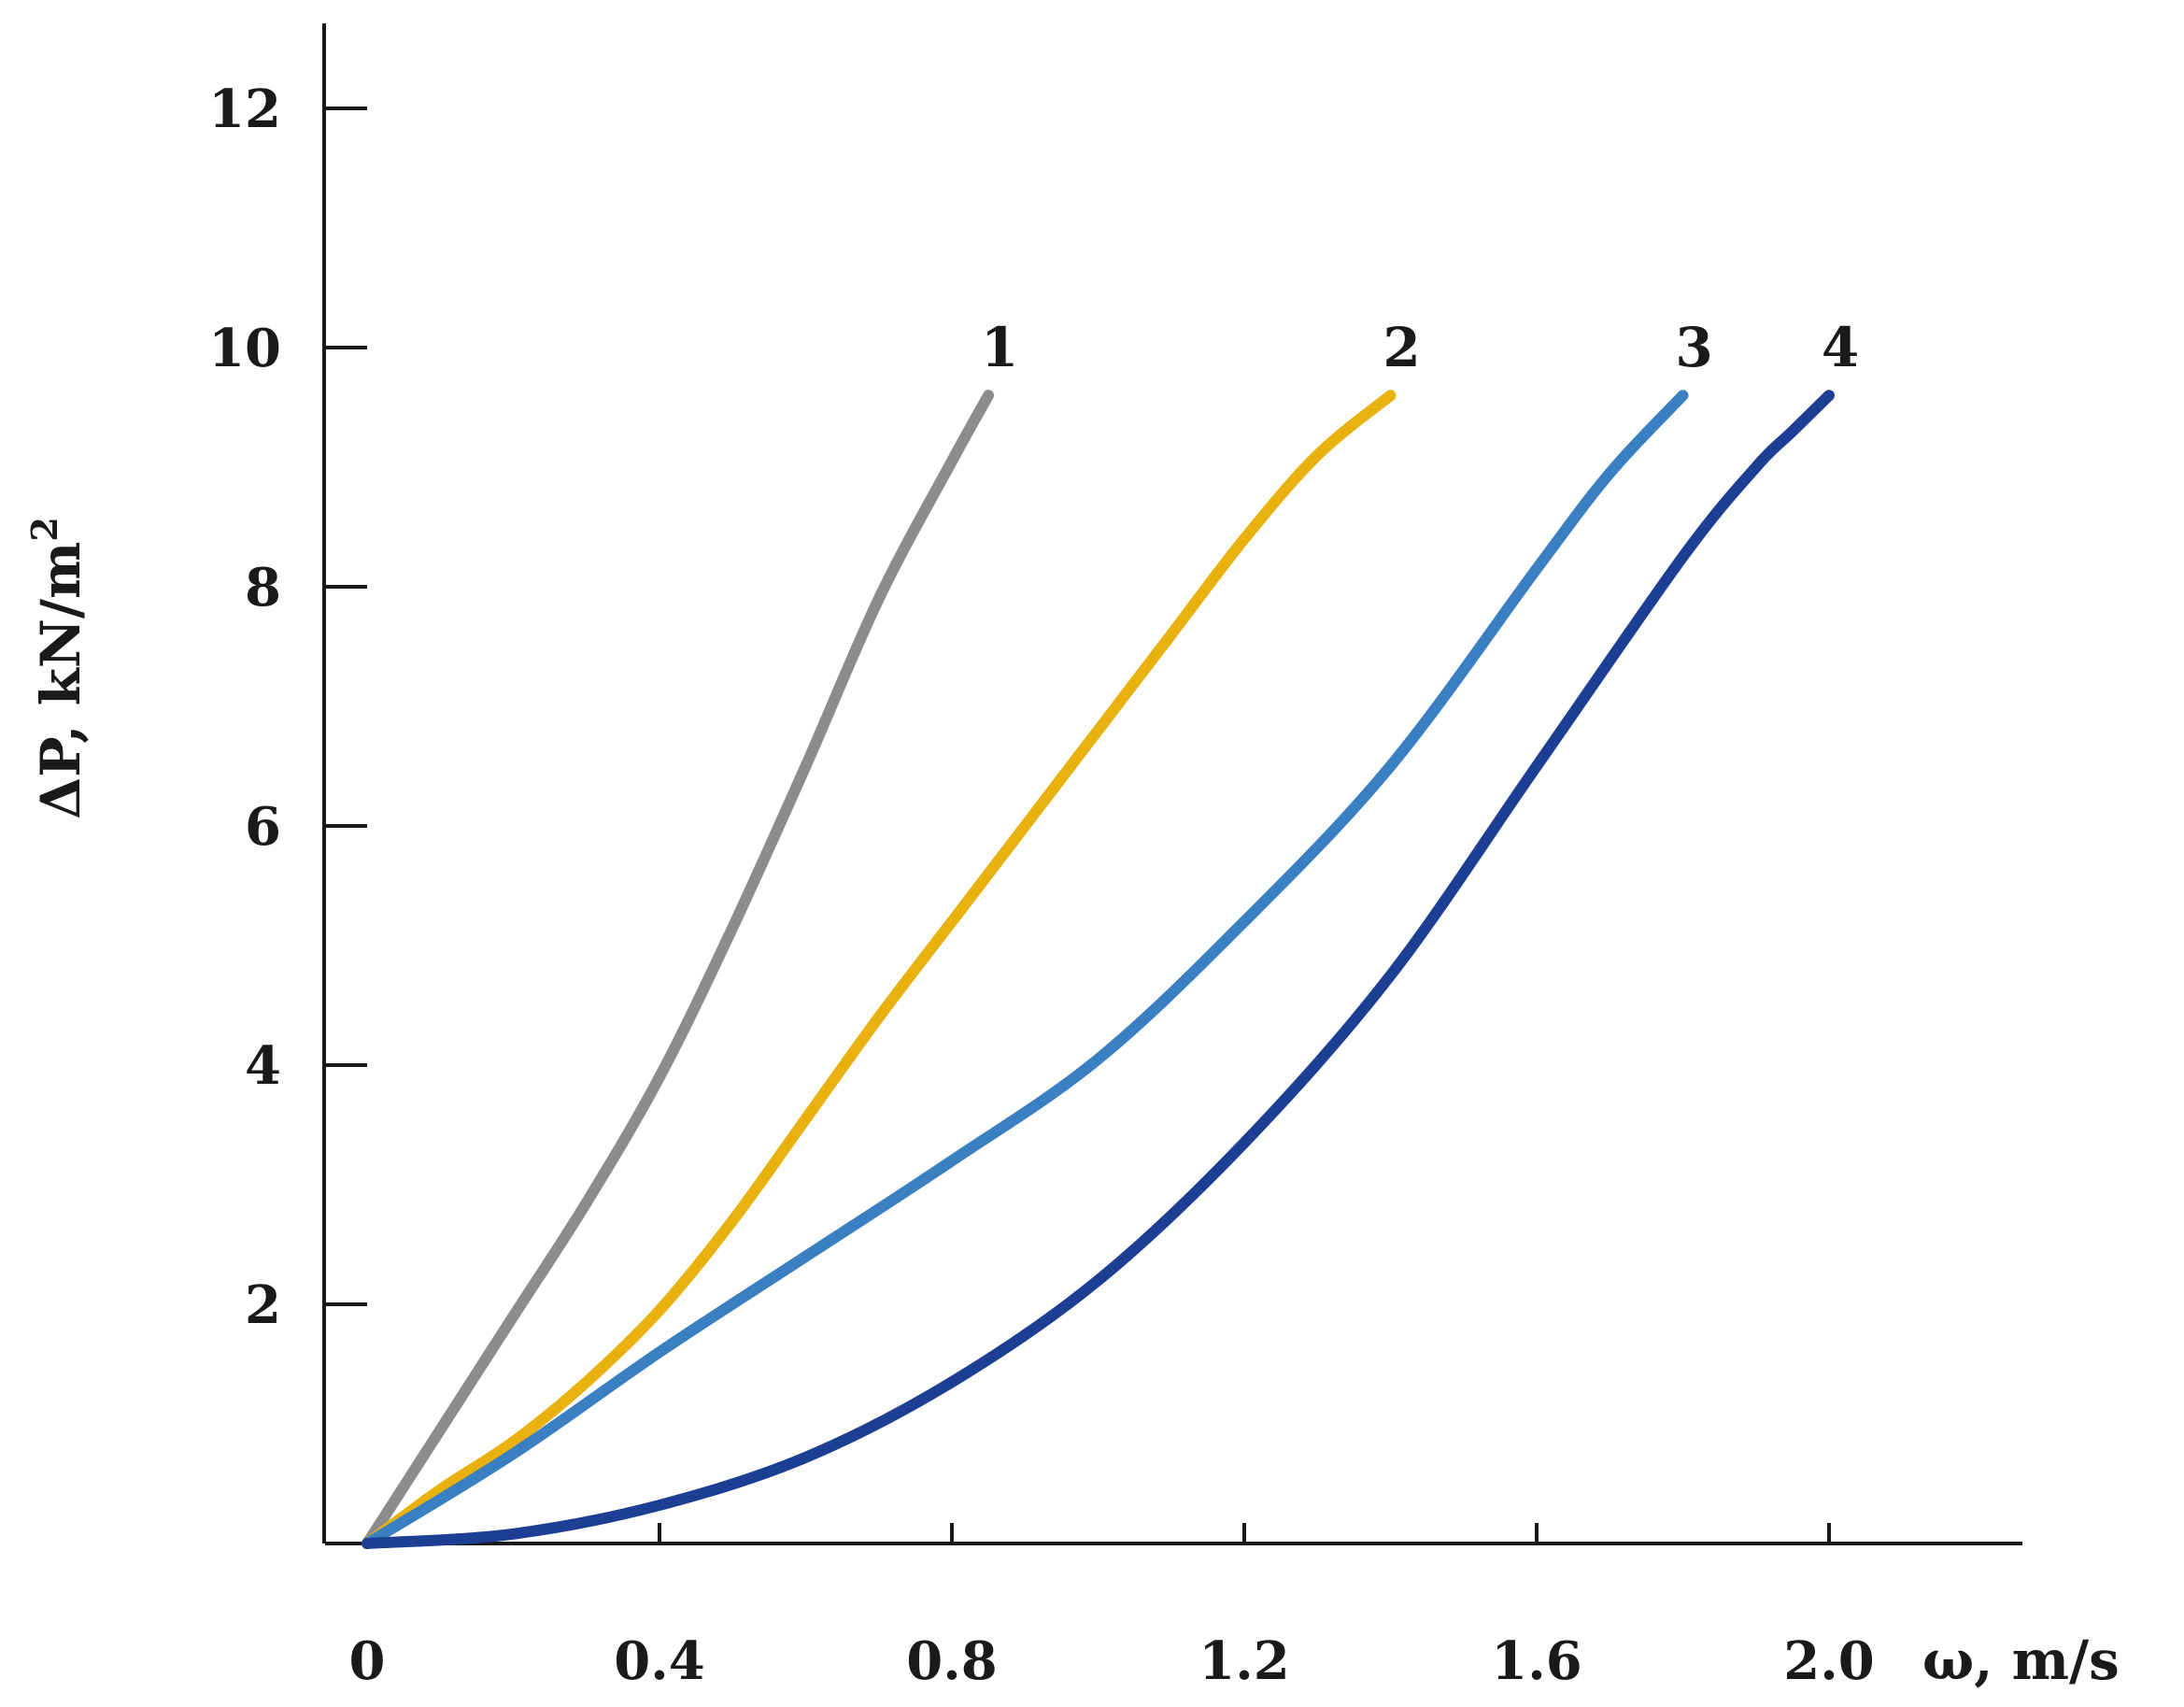 This screenshot has height=1707, width=2184. I want to click on y-tick-label: 12, so click(244, 109).